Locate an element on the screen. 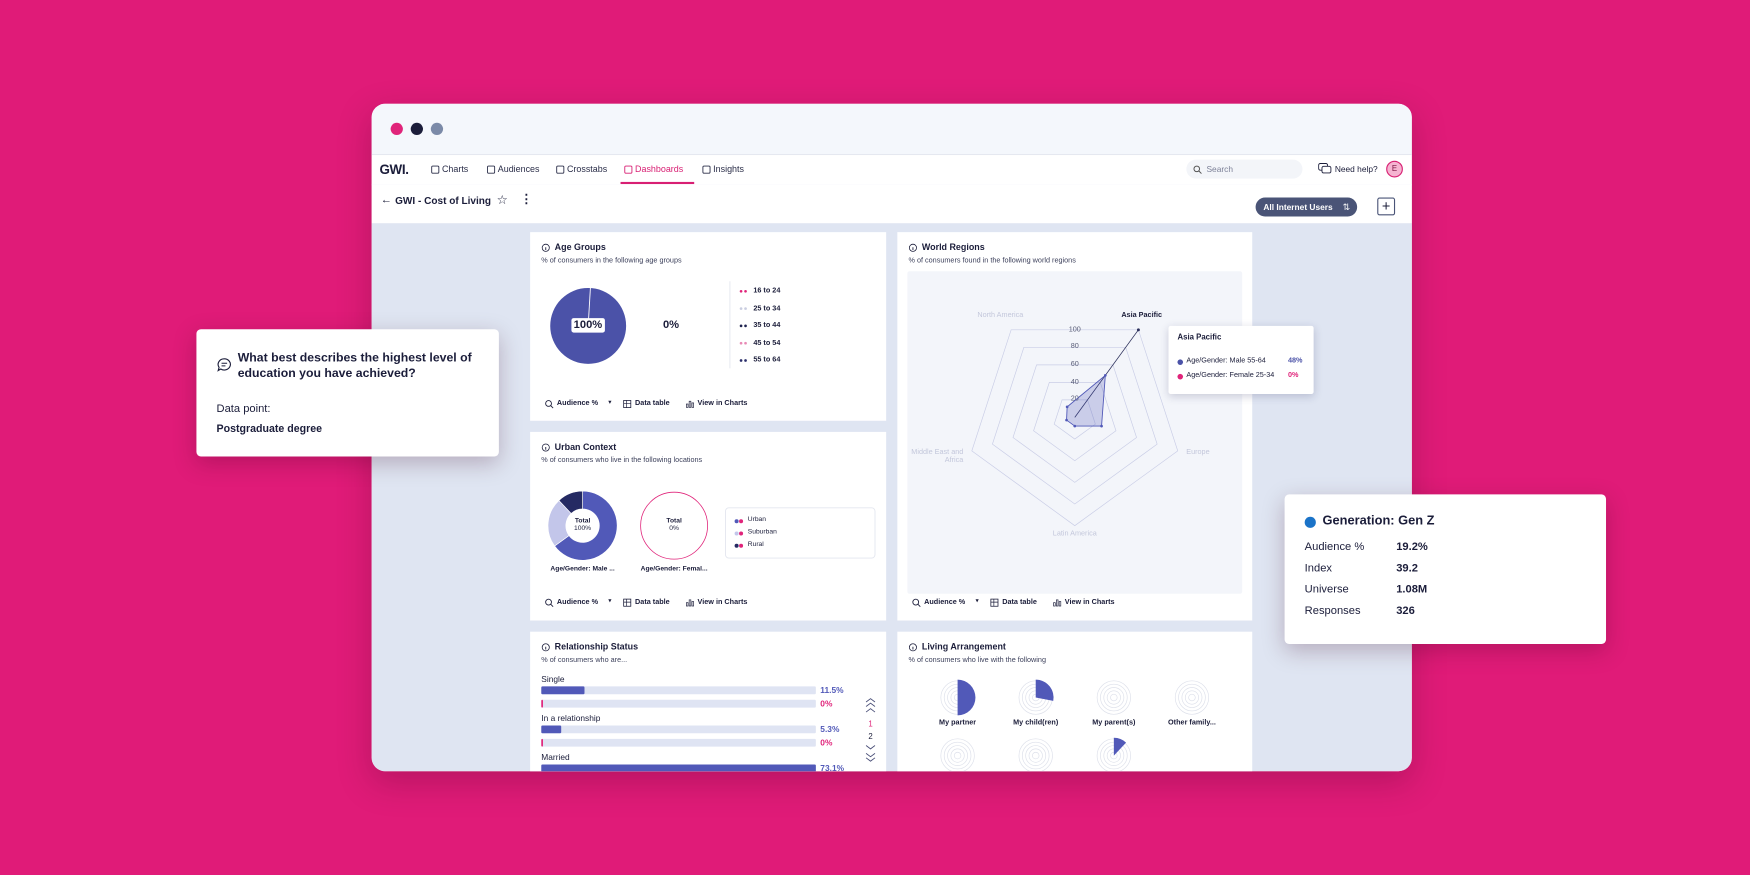  nav-item: Dashboards is located at coordinates (659, 169).